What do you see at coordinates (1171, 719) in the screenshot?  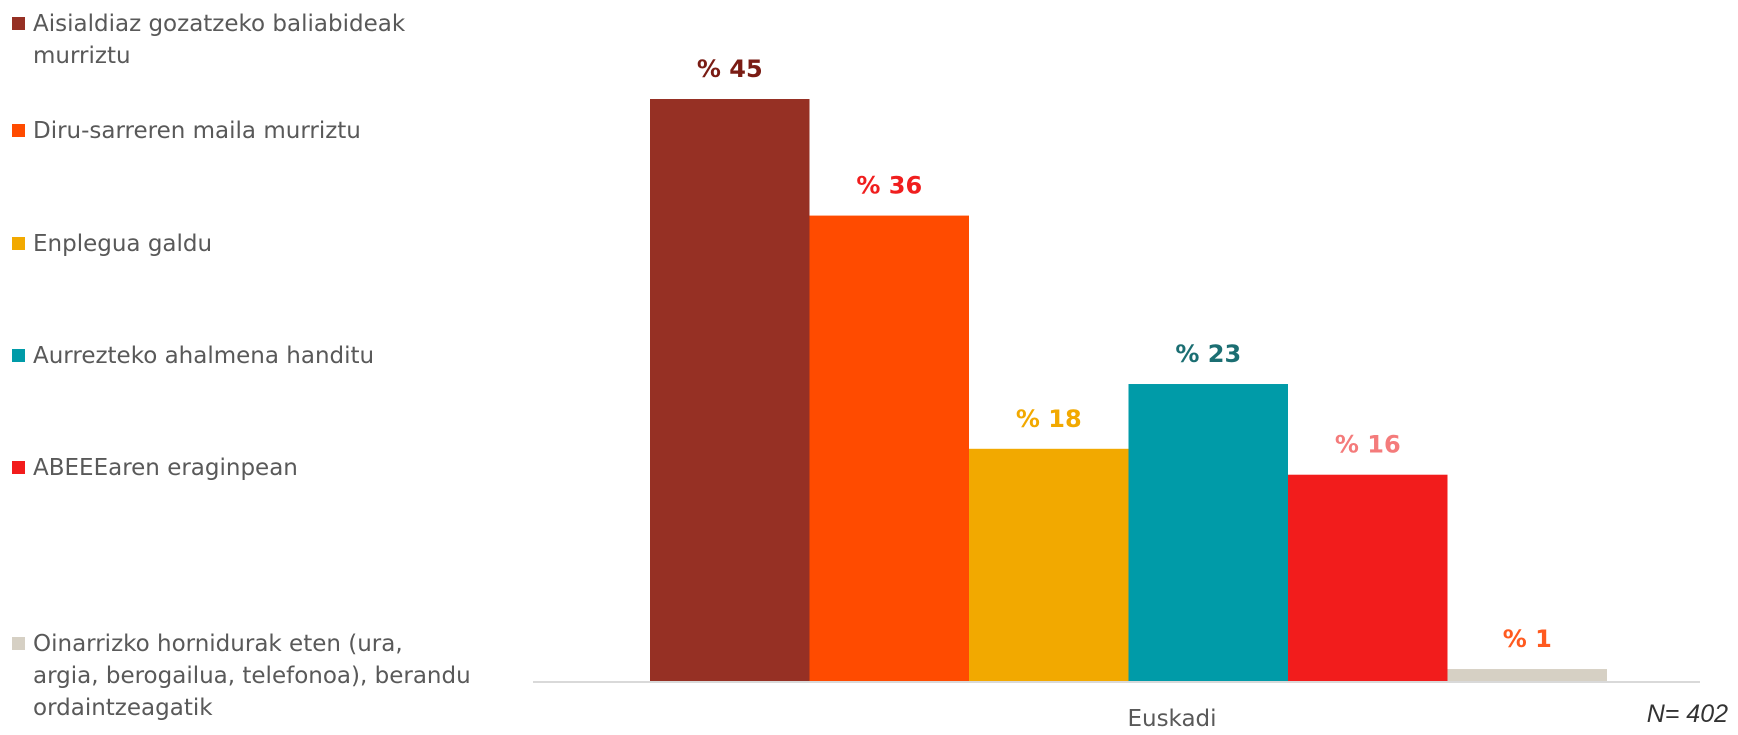 I see `x-tick-label: Euskadi` at bounding box center [1171, 719].